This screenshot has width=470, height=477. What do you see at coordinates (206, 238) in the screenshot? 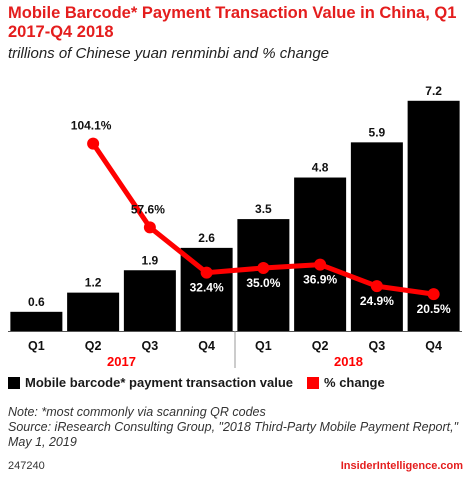
I see `bar-label-4: 2.6` at bounding box center [206, 238].